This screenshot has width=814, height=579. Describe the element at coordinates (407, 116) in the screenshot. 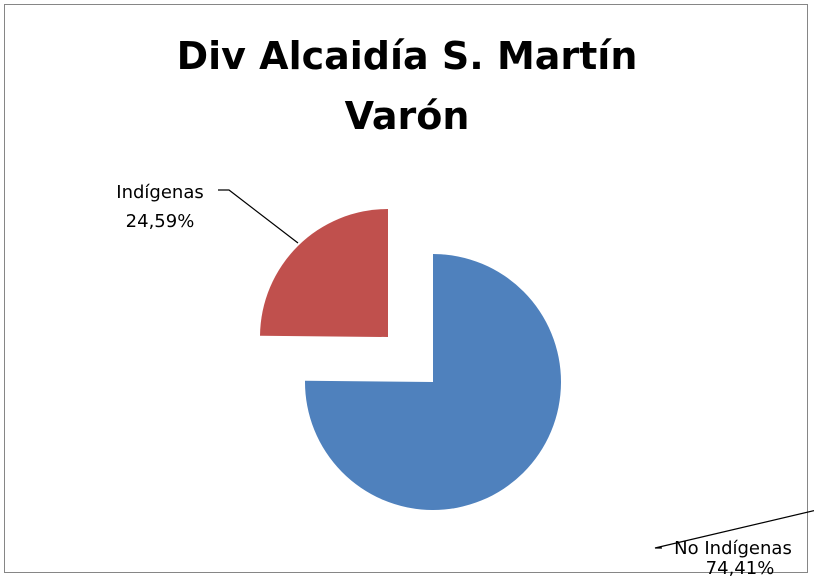

I see `chart-title-line-2: Varón` at that location.